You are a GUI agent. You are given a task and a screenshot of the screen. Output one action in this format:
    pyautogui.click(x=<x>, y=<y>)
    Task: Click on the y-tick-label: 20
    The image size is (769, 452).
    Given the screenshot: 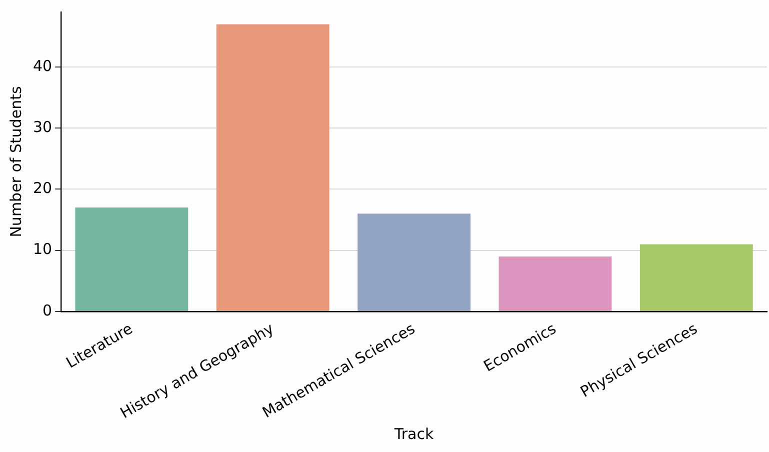 What is the action you would take?
    pyautogui.click(x=42, y=188)
    